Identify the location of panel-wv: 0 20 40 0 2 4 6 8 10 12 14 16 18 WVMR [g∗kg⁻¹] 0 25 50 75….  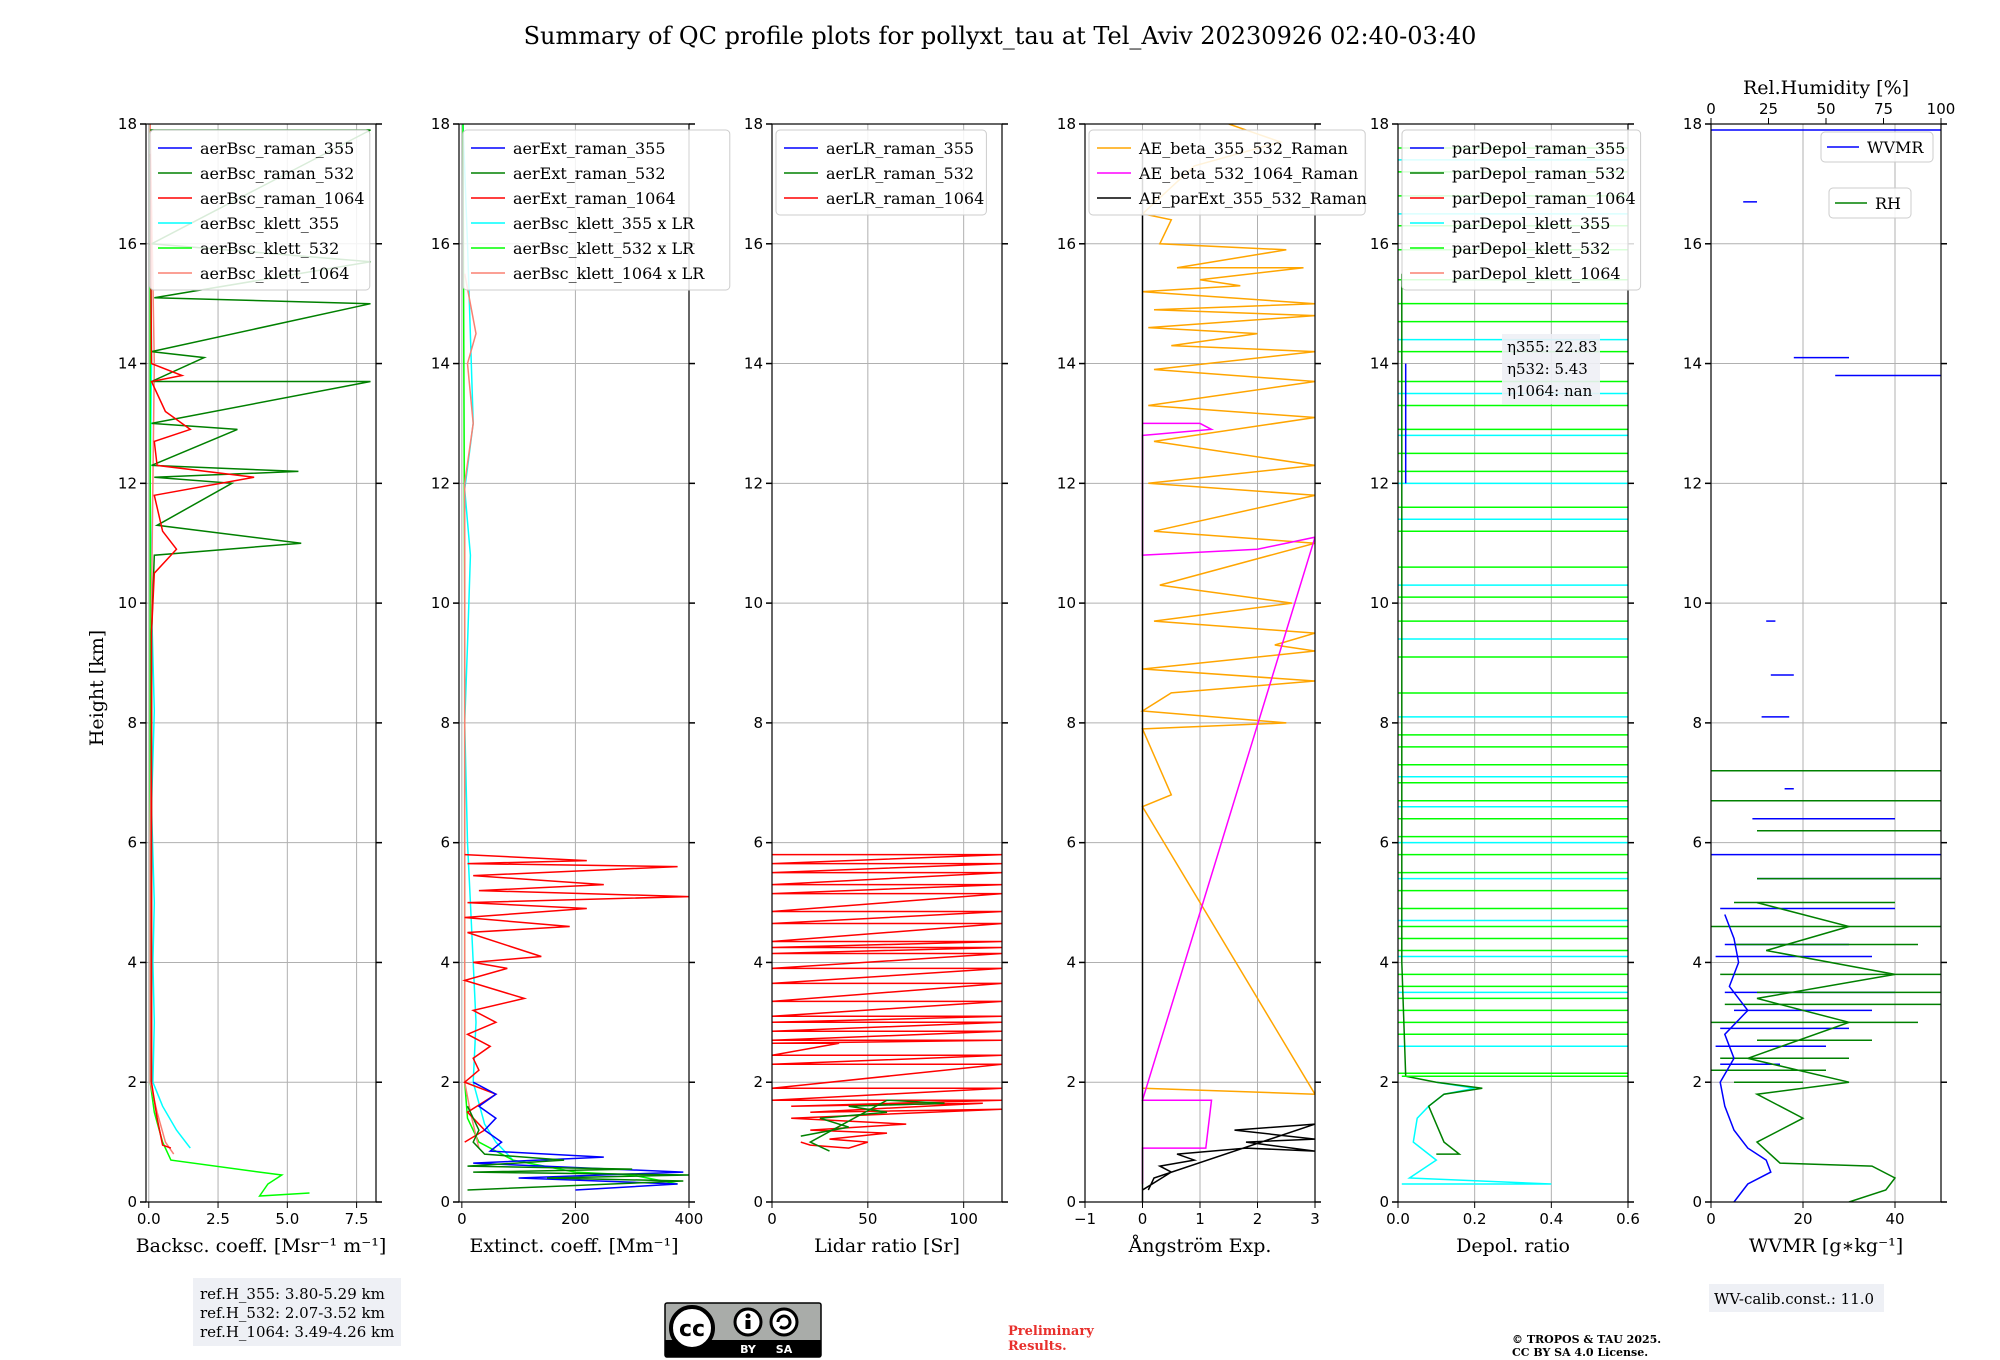
(1819, 667).